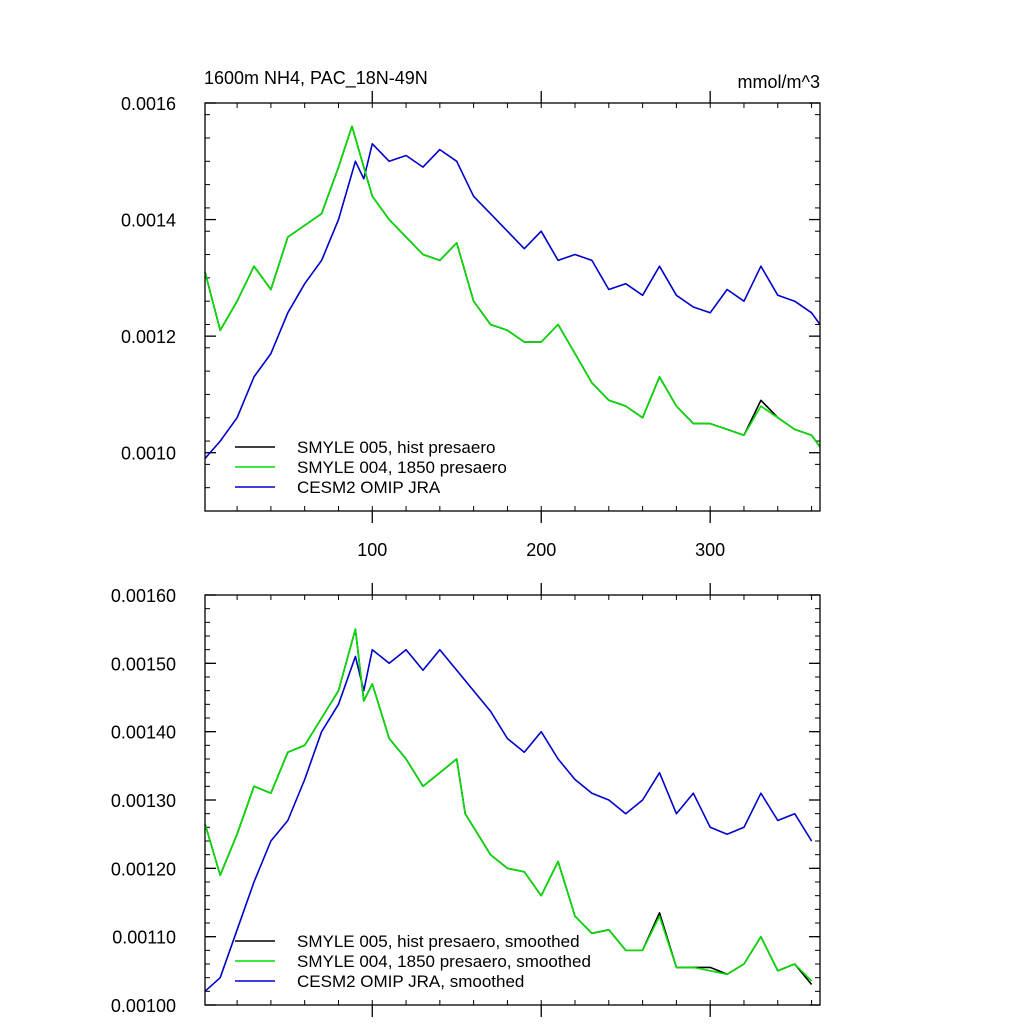 This screenshot has height=1024, width=1024. I want to click on top-panel-units: mmol/m^3, so click(779, 82).